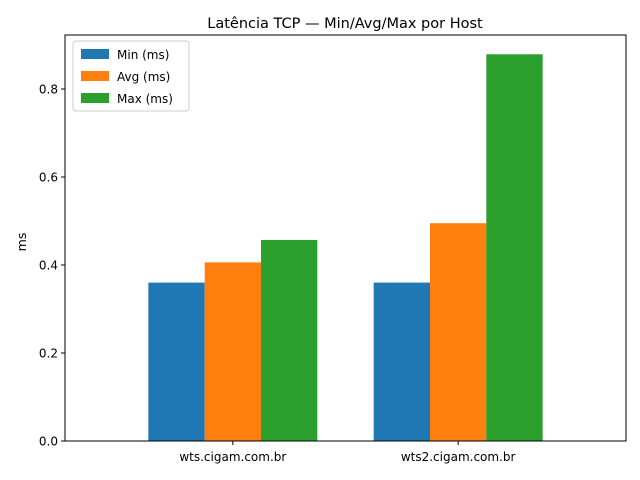 The image size is (640, 480). I want to click on y-tick-label: 0.2, so click(48, 354).